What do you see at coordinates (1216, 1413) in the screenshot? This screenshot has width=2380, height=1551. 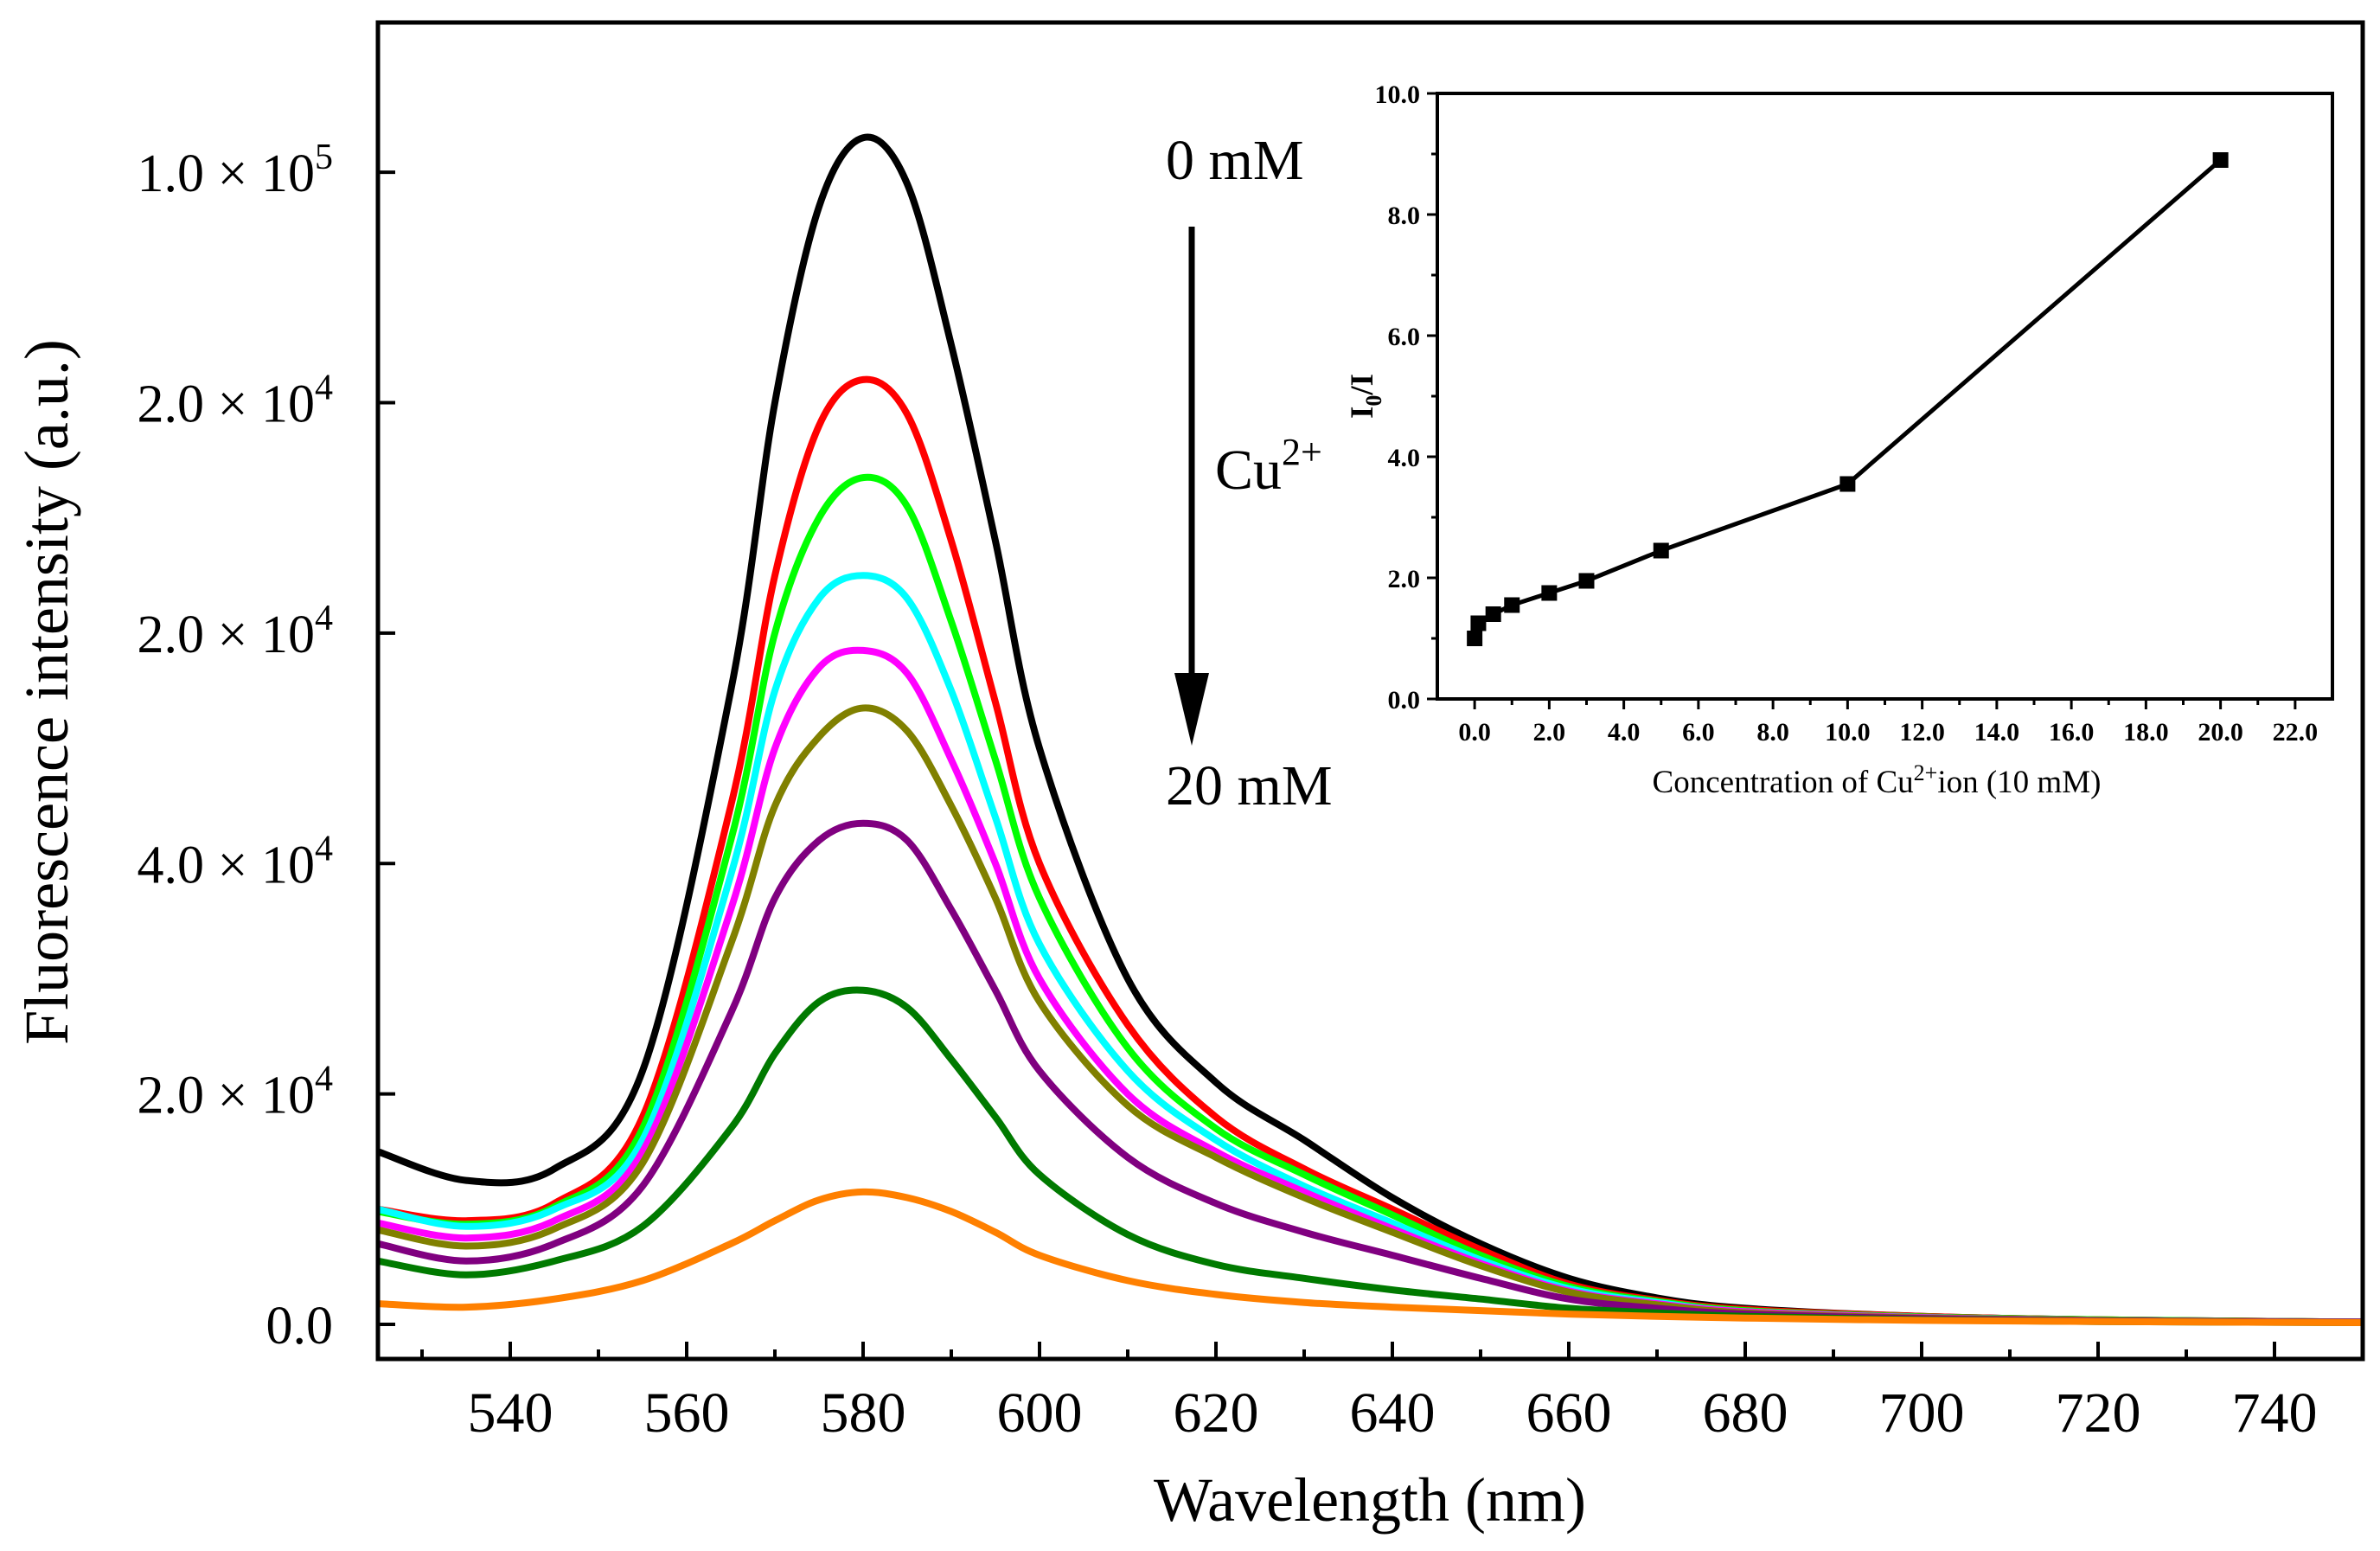 I see `main-x-tick-label: 620` at bounding box center [1216, 1413].